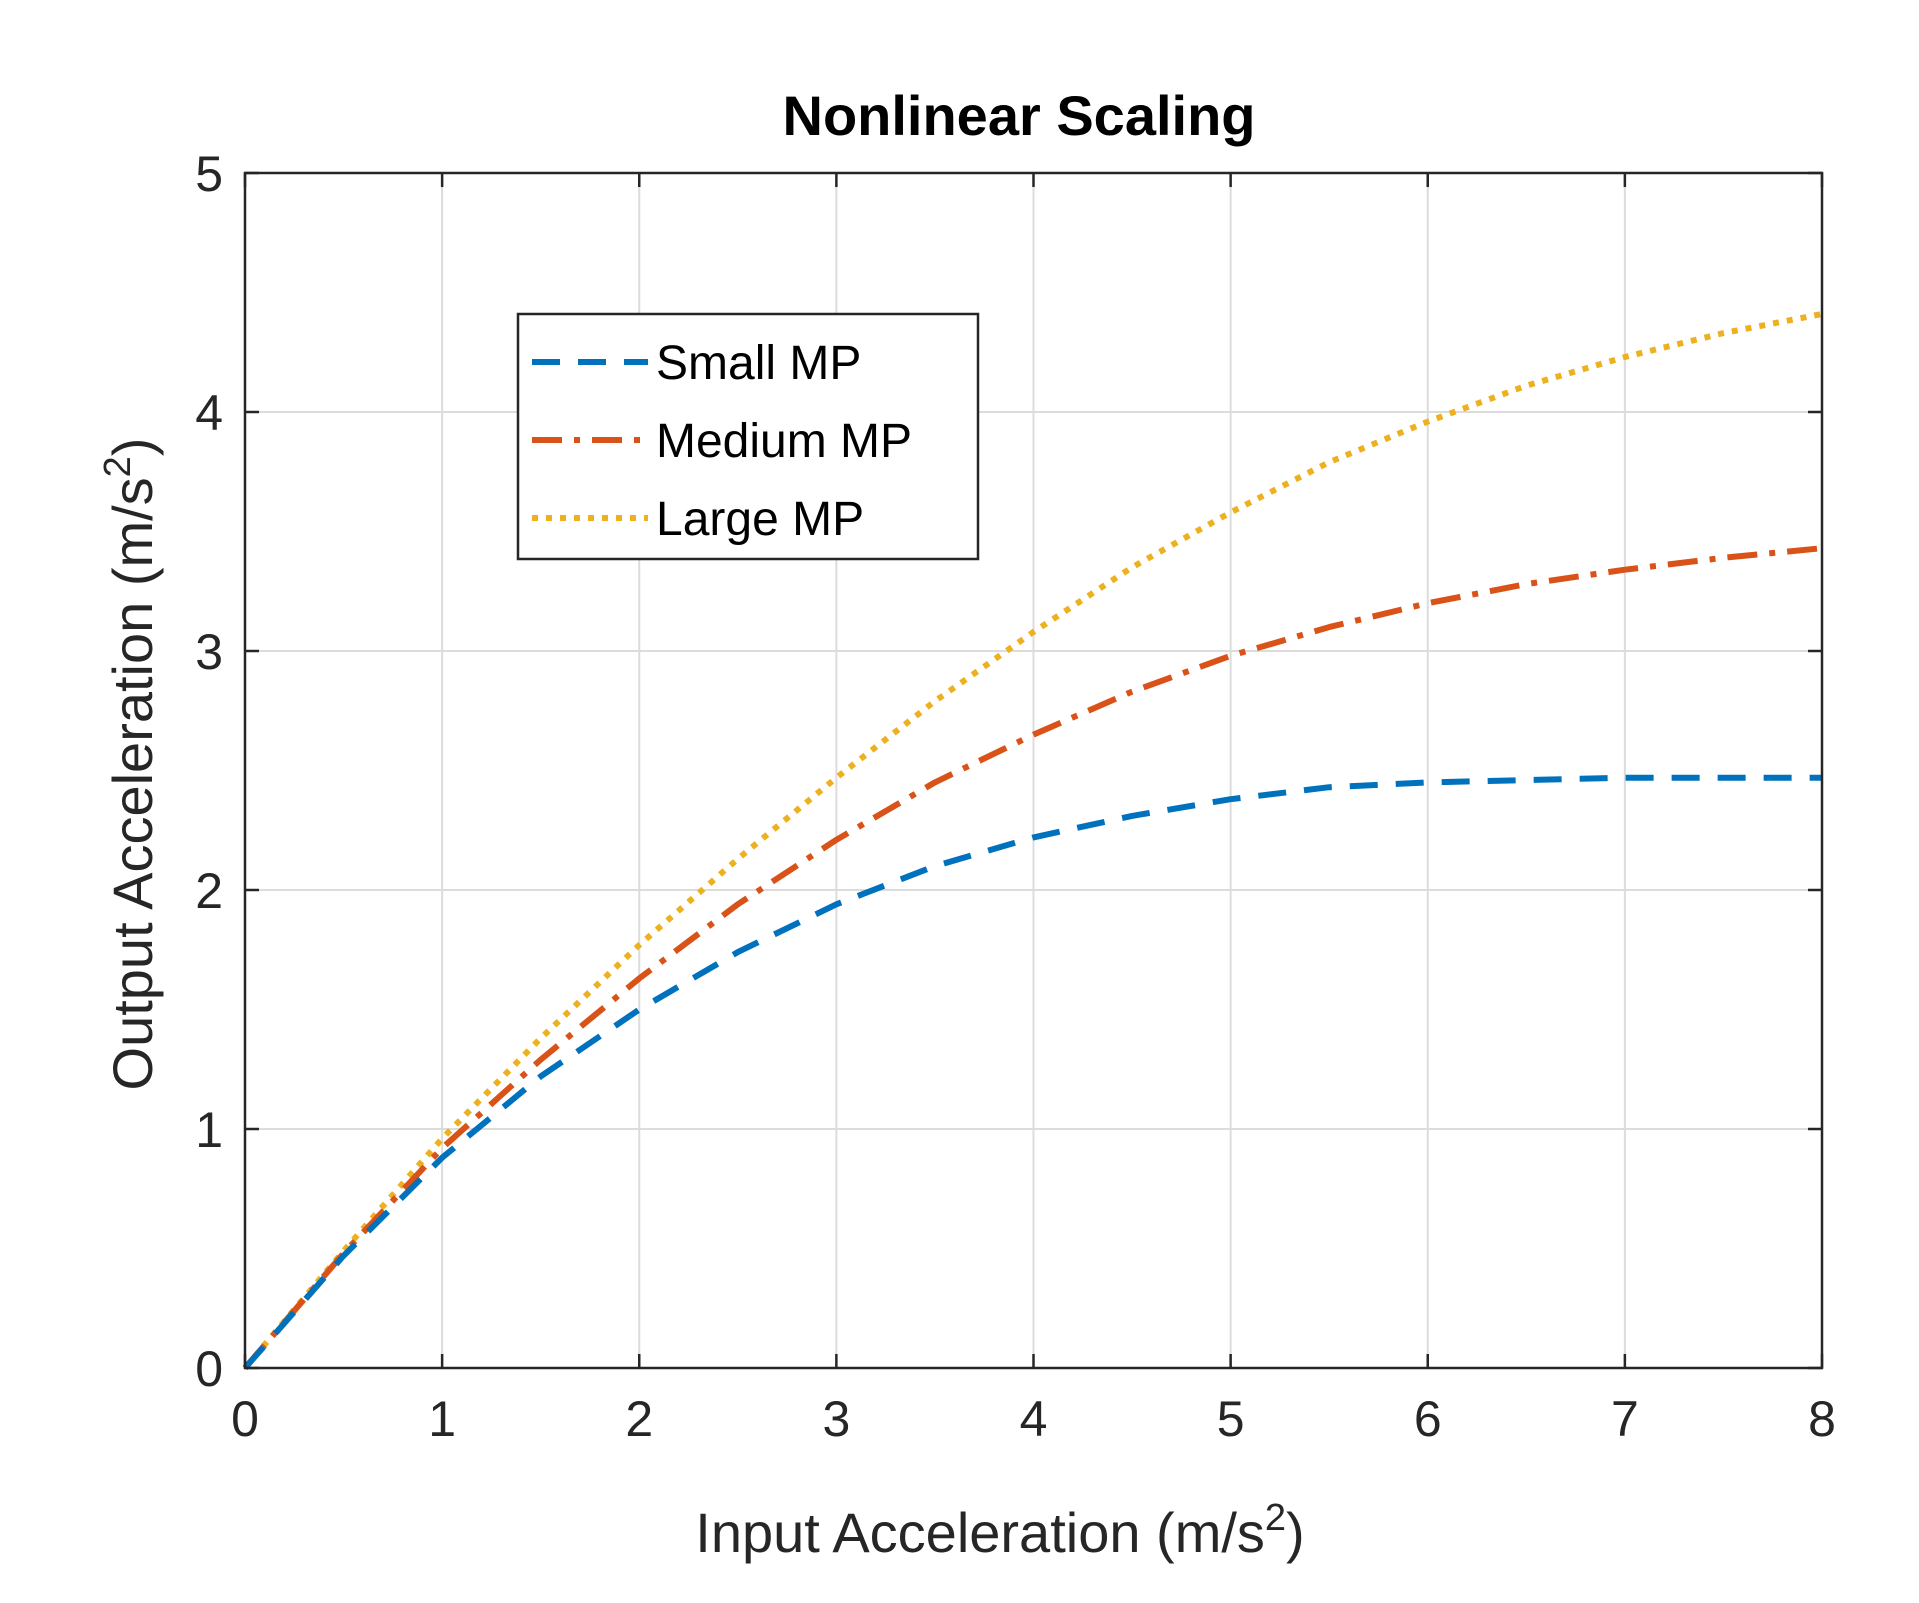  What do you see at coordinates (209, 1369) in the screenshot?
I see `y-tick-label: 0` at bounding box center [209, 1369].